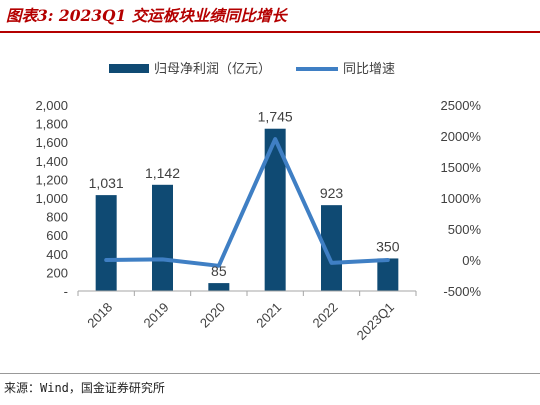 The image size is (540, 405). Describe the element at coordinates (162, 173) in the screenshot. I see `bar-value-label: 1,142` at that location.